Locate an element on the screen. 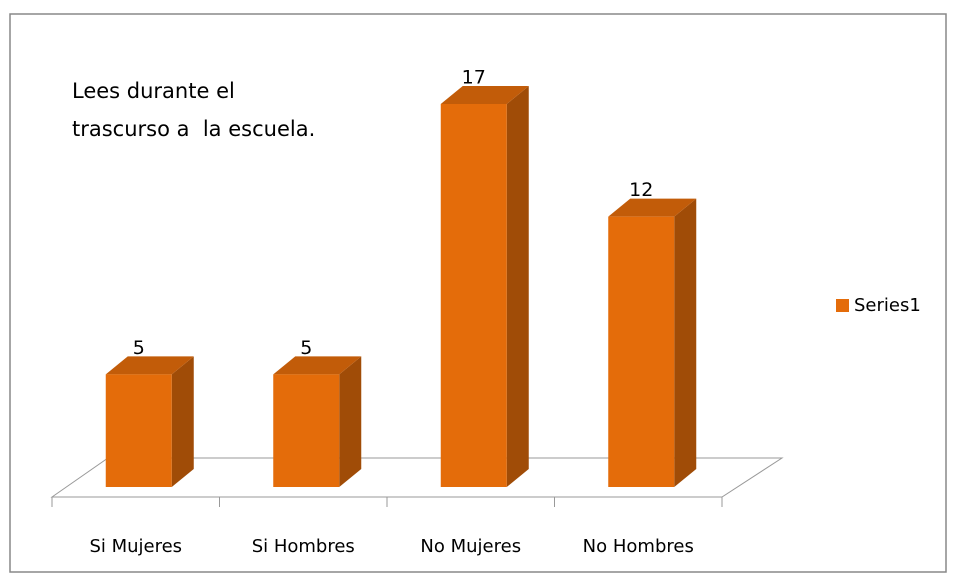 The height and width of the screenshot is (585, 958). x-tick-label: Si Hombres is located at coordinates (303, 546).